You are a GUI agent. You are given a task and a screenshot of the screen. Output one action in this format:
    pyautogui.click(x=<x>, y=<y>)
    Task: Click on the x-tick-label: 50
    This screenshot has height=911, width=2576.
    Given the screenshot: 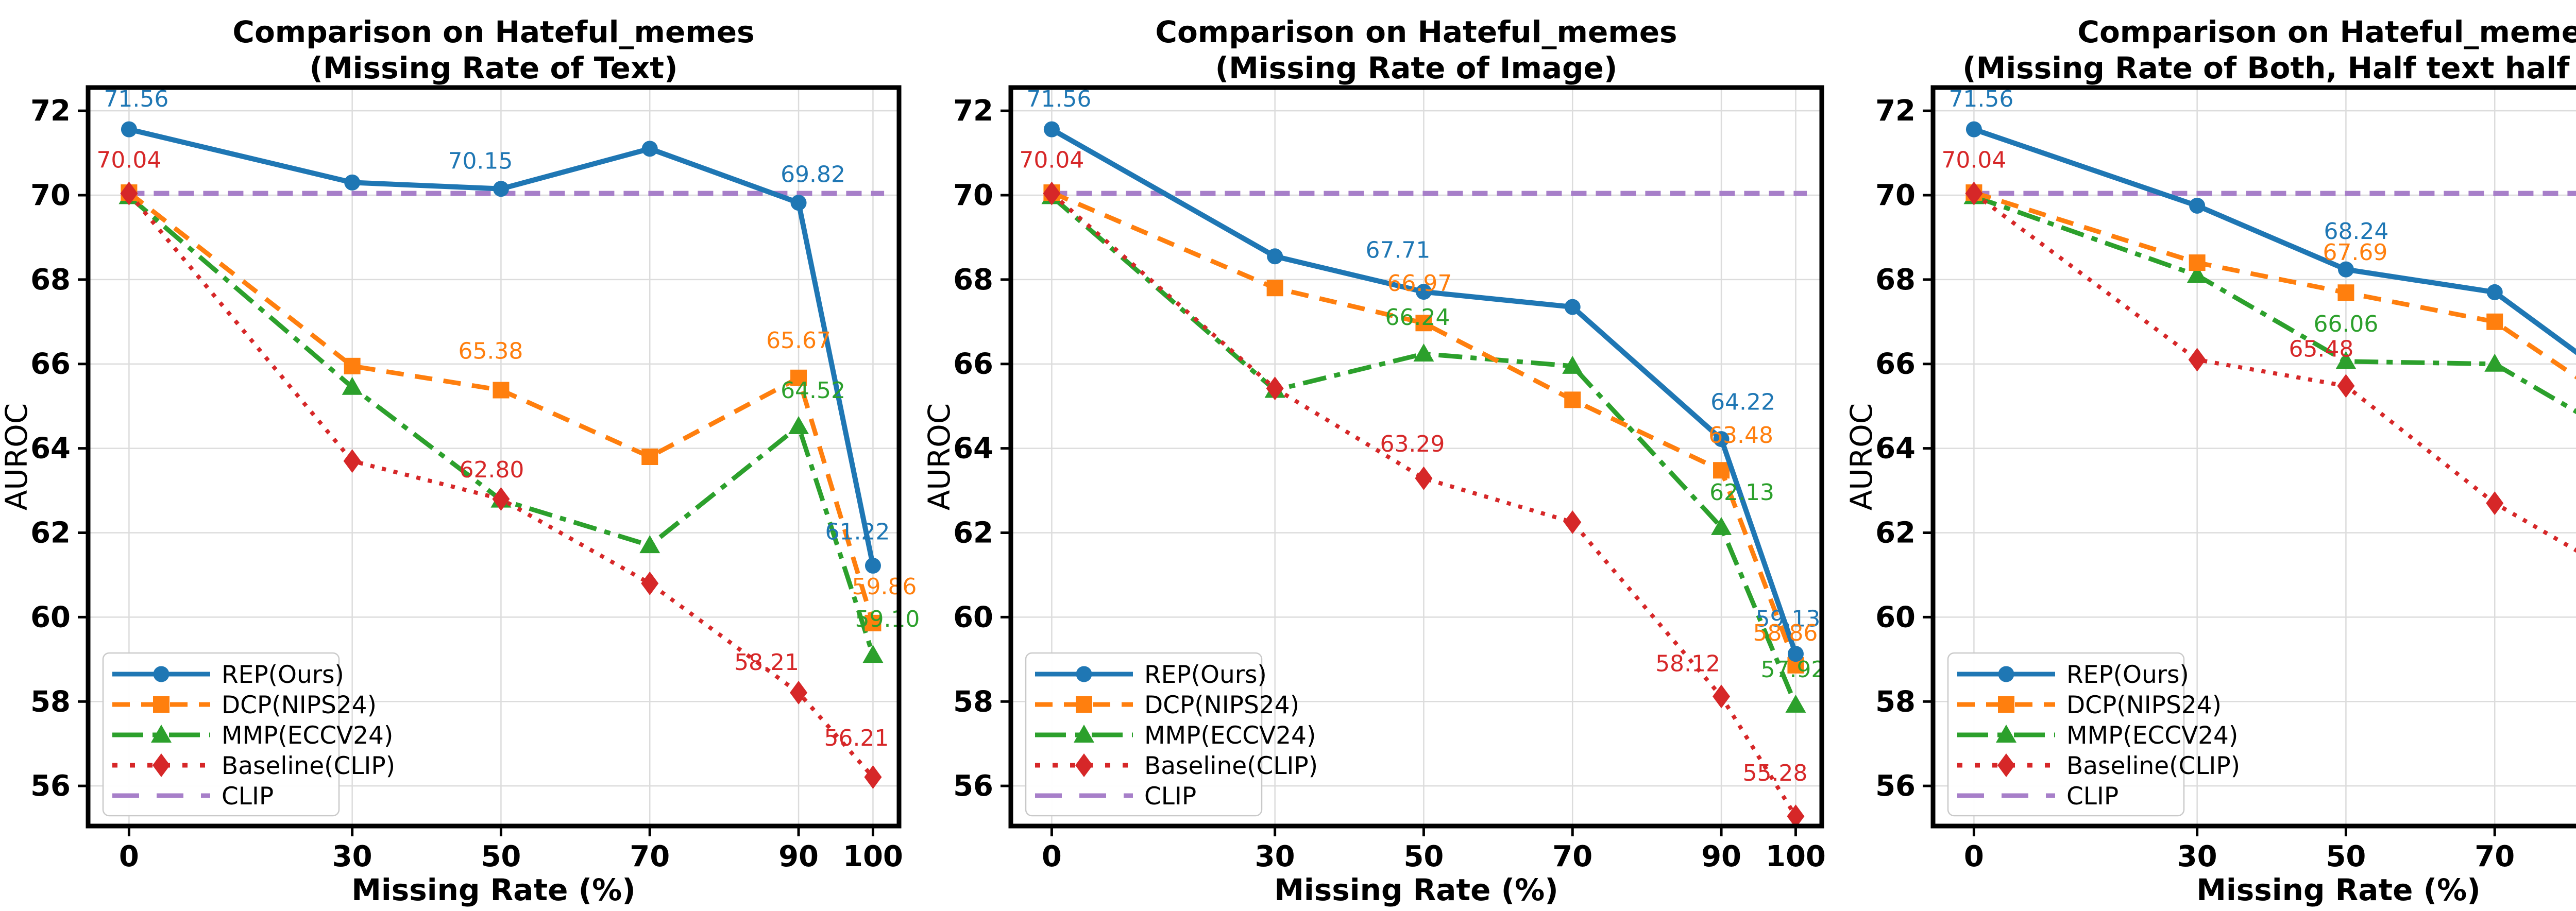 What is the action you would take?
    pyautogui.click(x=1423, y=856)
    